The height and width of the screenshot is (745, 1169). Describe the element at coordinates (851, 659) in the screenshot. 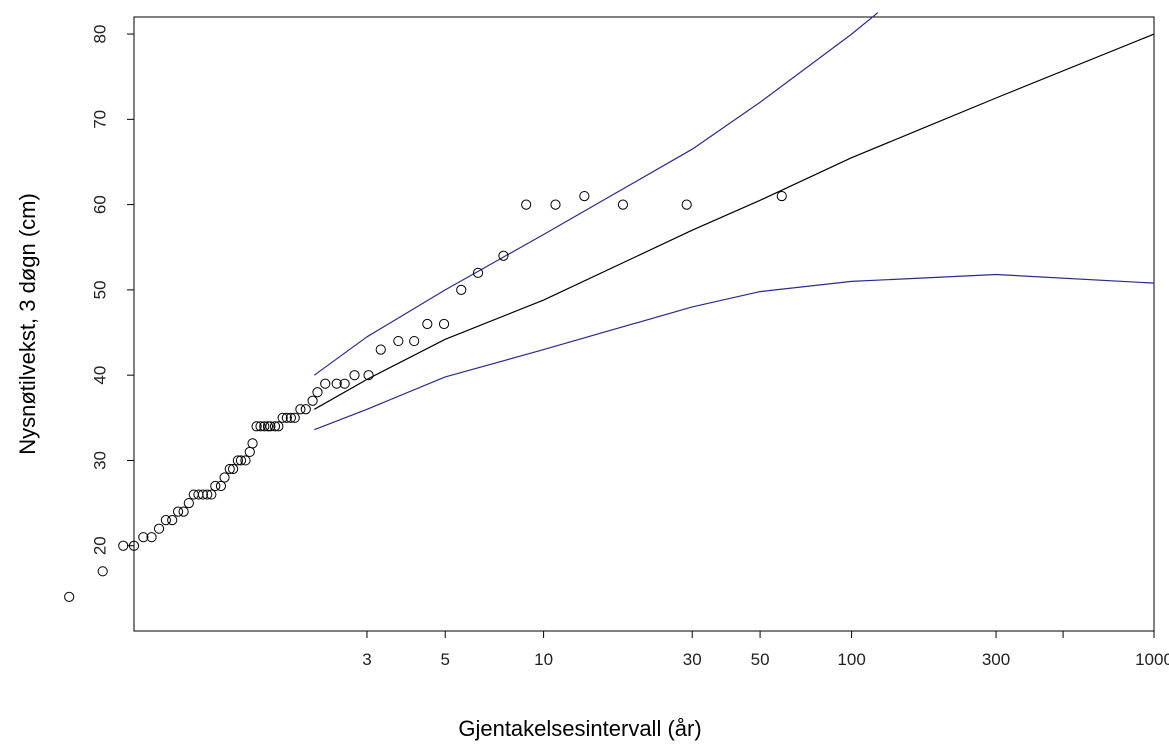

I see `x-tick-label: 100` at that location.